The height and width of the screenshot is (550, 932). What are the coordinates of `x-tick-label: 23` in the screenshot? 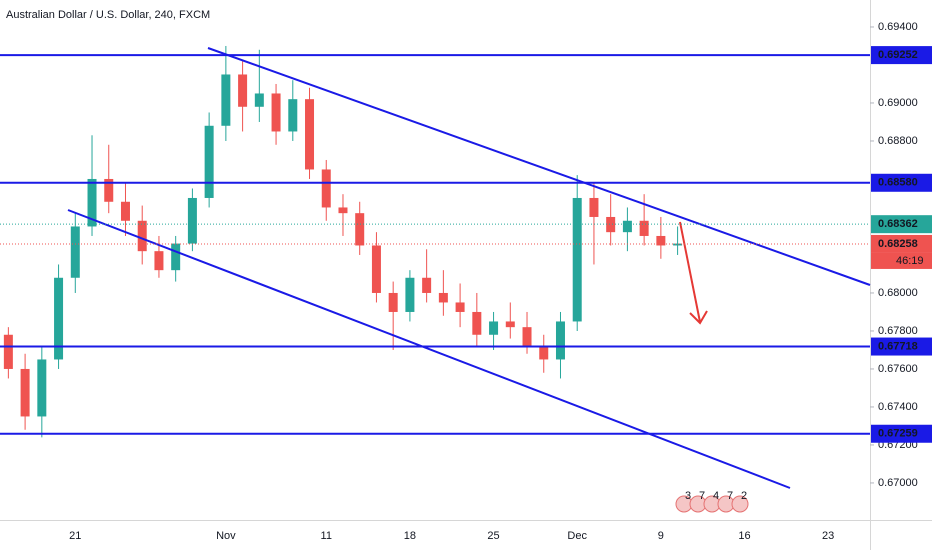 It's located at (828, 536).